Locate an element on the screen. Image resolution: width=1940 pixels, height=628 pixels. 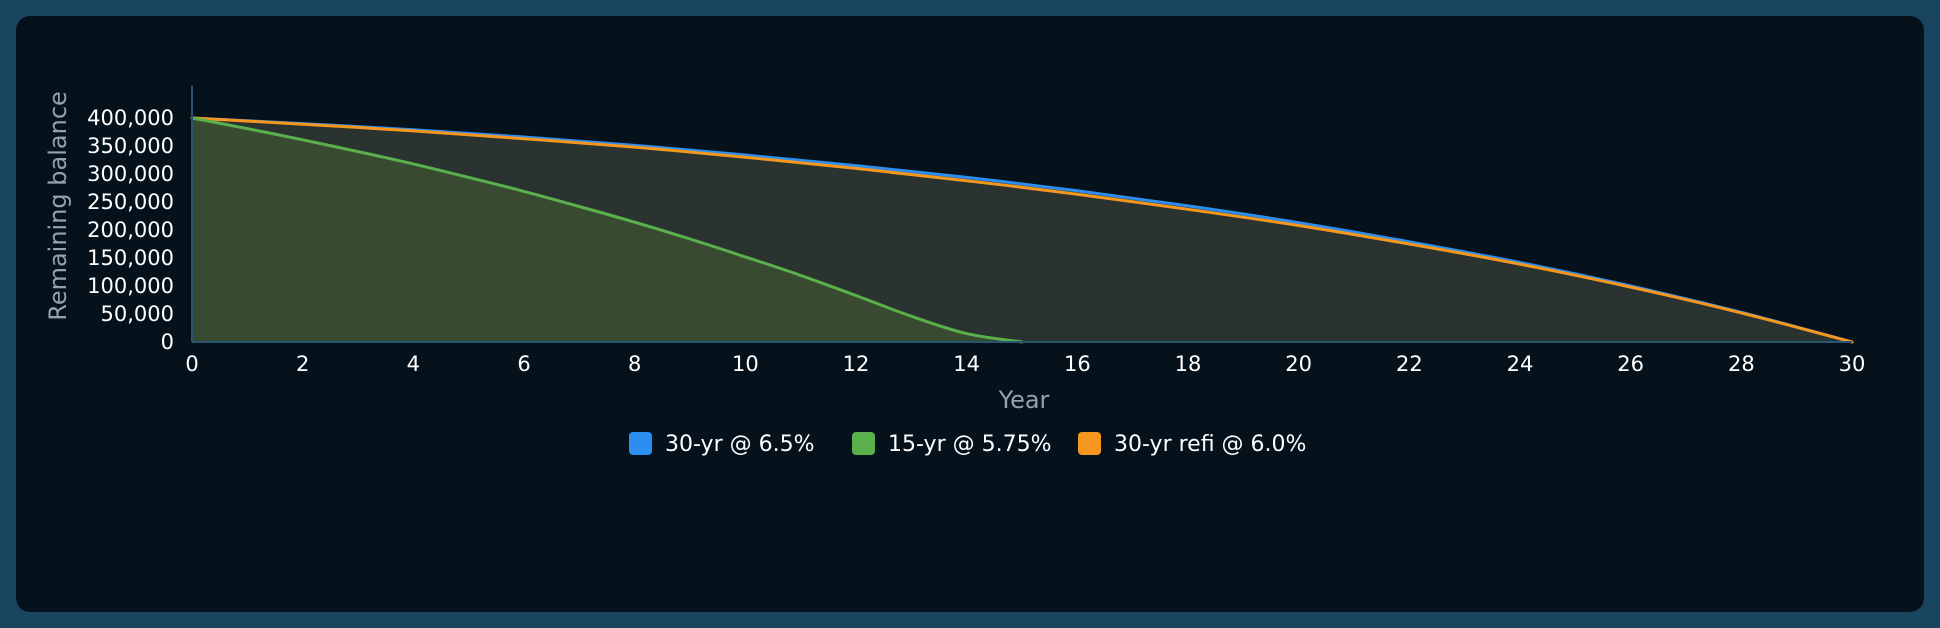
x-tick-label: 26 is located at coordinates (1630, 364).